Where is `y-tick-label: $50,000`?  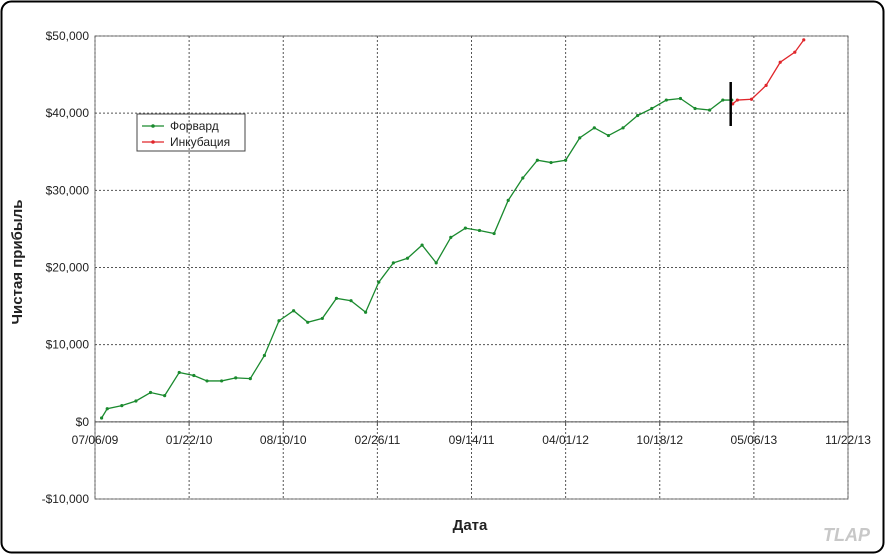 y-tick-label: $50,000 is located at coordinates (68, 36).